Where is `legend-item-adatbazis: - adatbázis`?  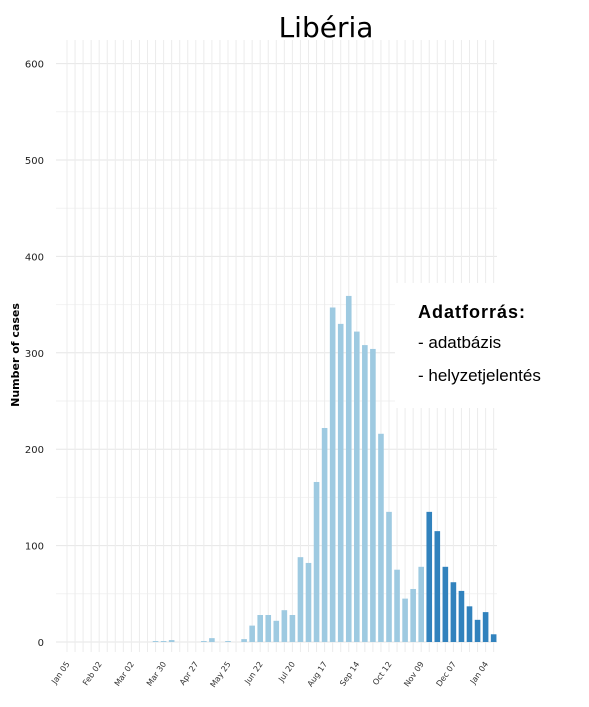
legend-item-adatbazis: - adatbázis is located at coordinates (459, 342).